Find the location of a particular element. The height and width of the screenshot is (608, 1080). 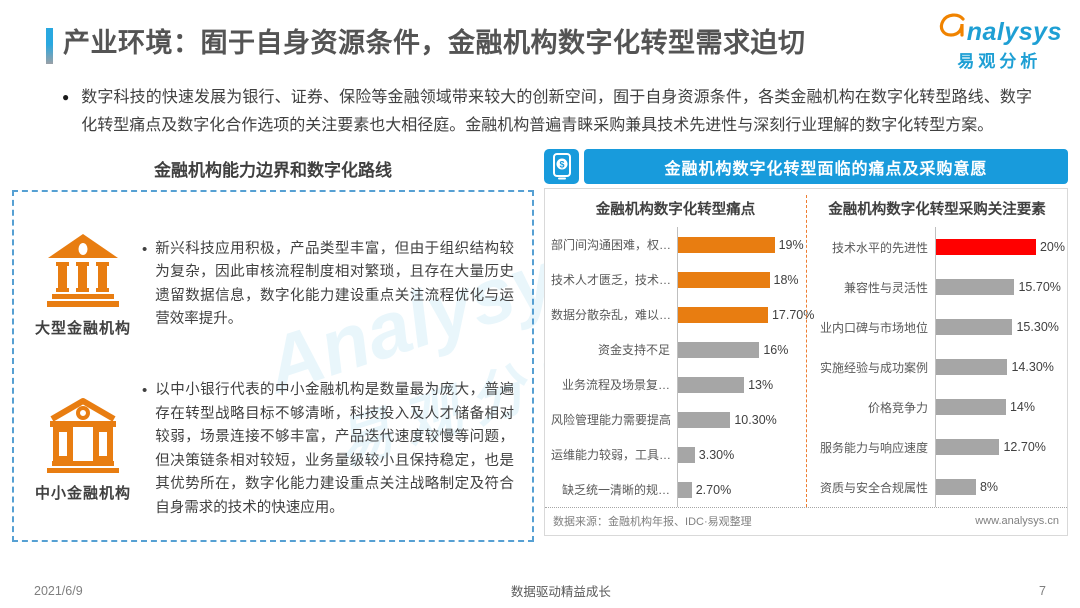

bar-row: 服务能力与响应速度 12.70% is located at coordinates (937, 447).